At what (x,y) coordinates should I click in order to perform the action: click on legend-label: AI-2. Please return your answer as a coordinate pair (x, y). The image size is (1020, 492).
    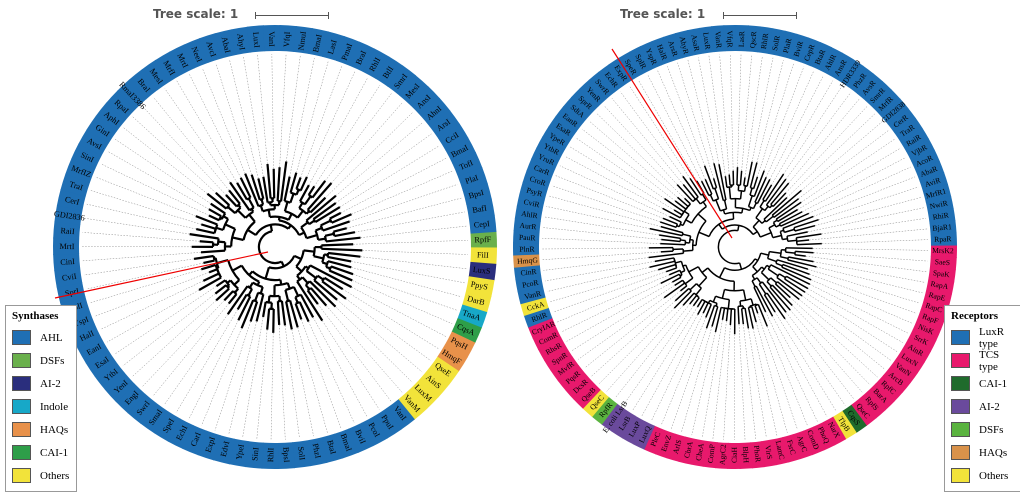
    Looking at the image, I should click on (50, 384).